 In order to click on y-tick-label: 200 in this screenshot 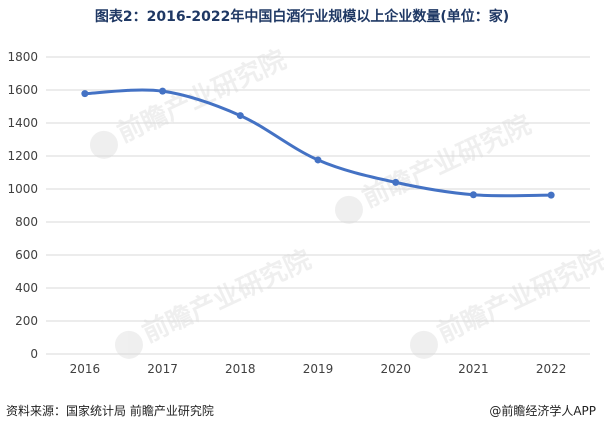, I will do `click(26, 321)`.